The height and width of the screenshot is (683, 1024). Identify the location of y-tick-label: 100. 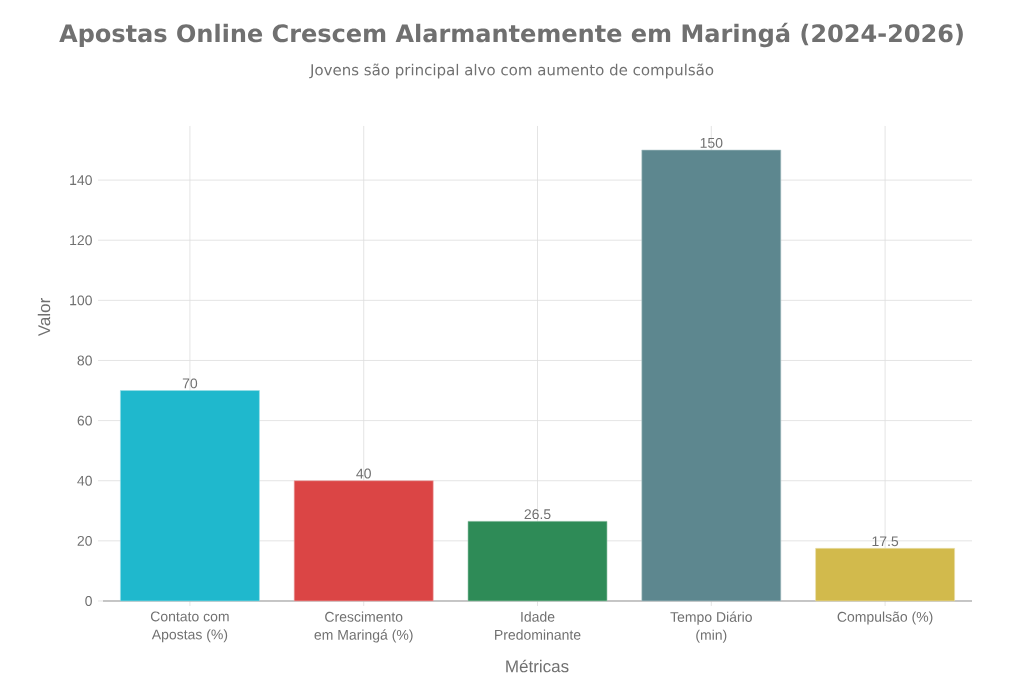
(81, 300).